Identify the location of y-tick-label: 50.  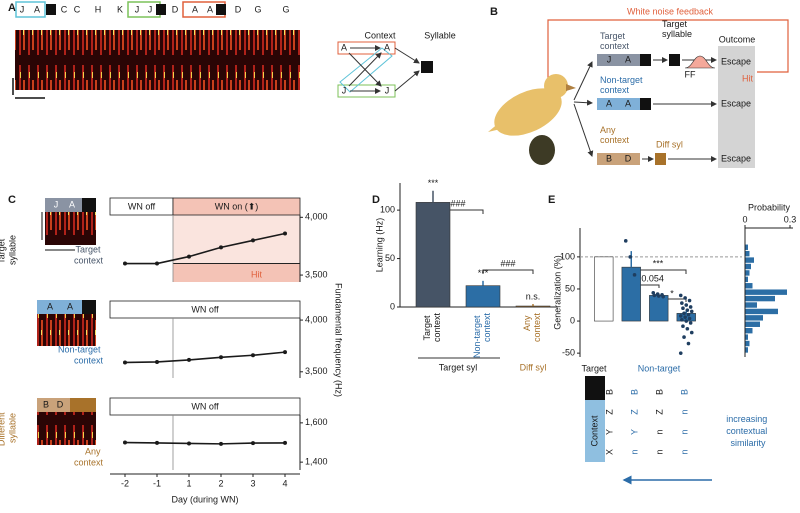
(390, 258).